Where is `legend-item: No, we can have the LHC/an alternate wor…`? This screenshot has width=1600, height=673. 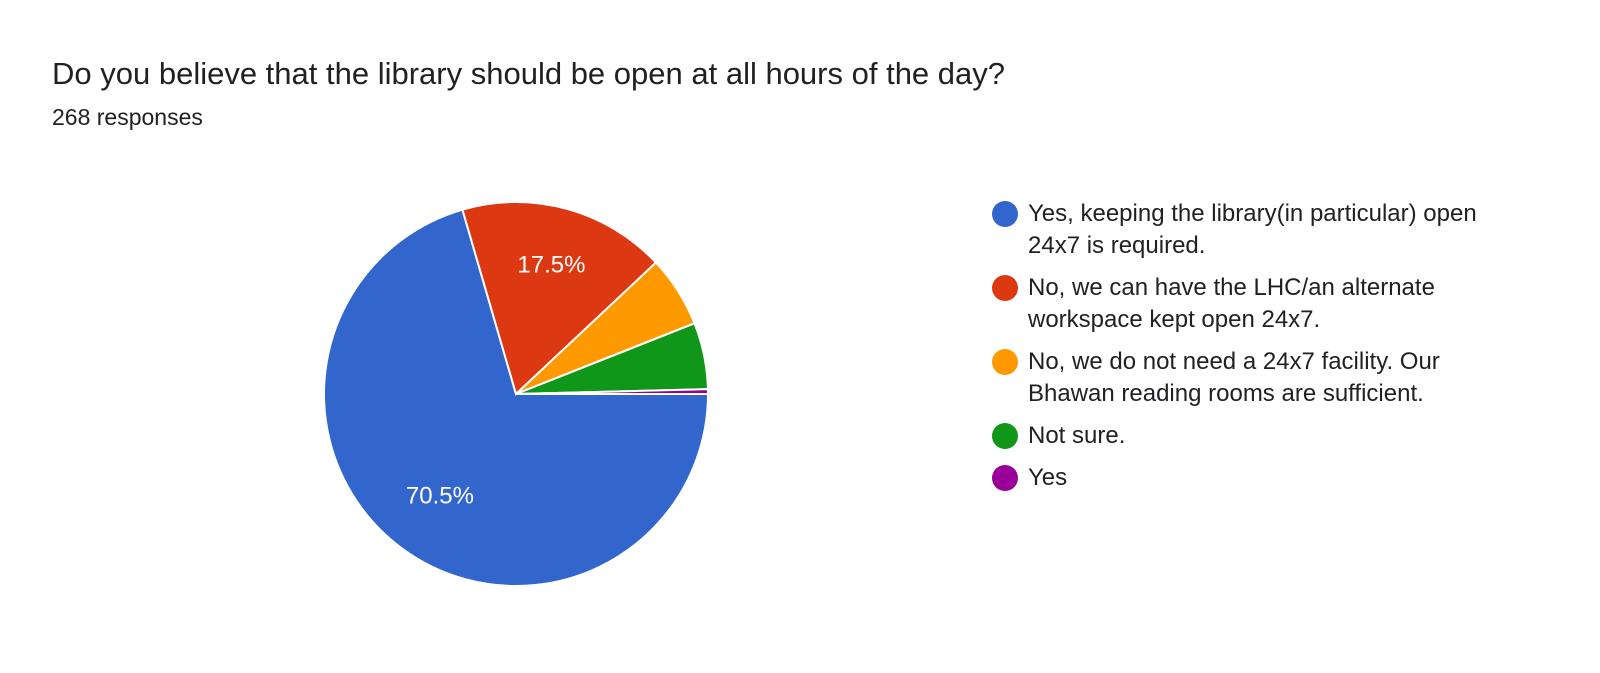
legend-item: No, we can have the LHC/an alternate wor… is located at coordinates (1252, 304).